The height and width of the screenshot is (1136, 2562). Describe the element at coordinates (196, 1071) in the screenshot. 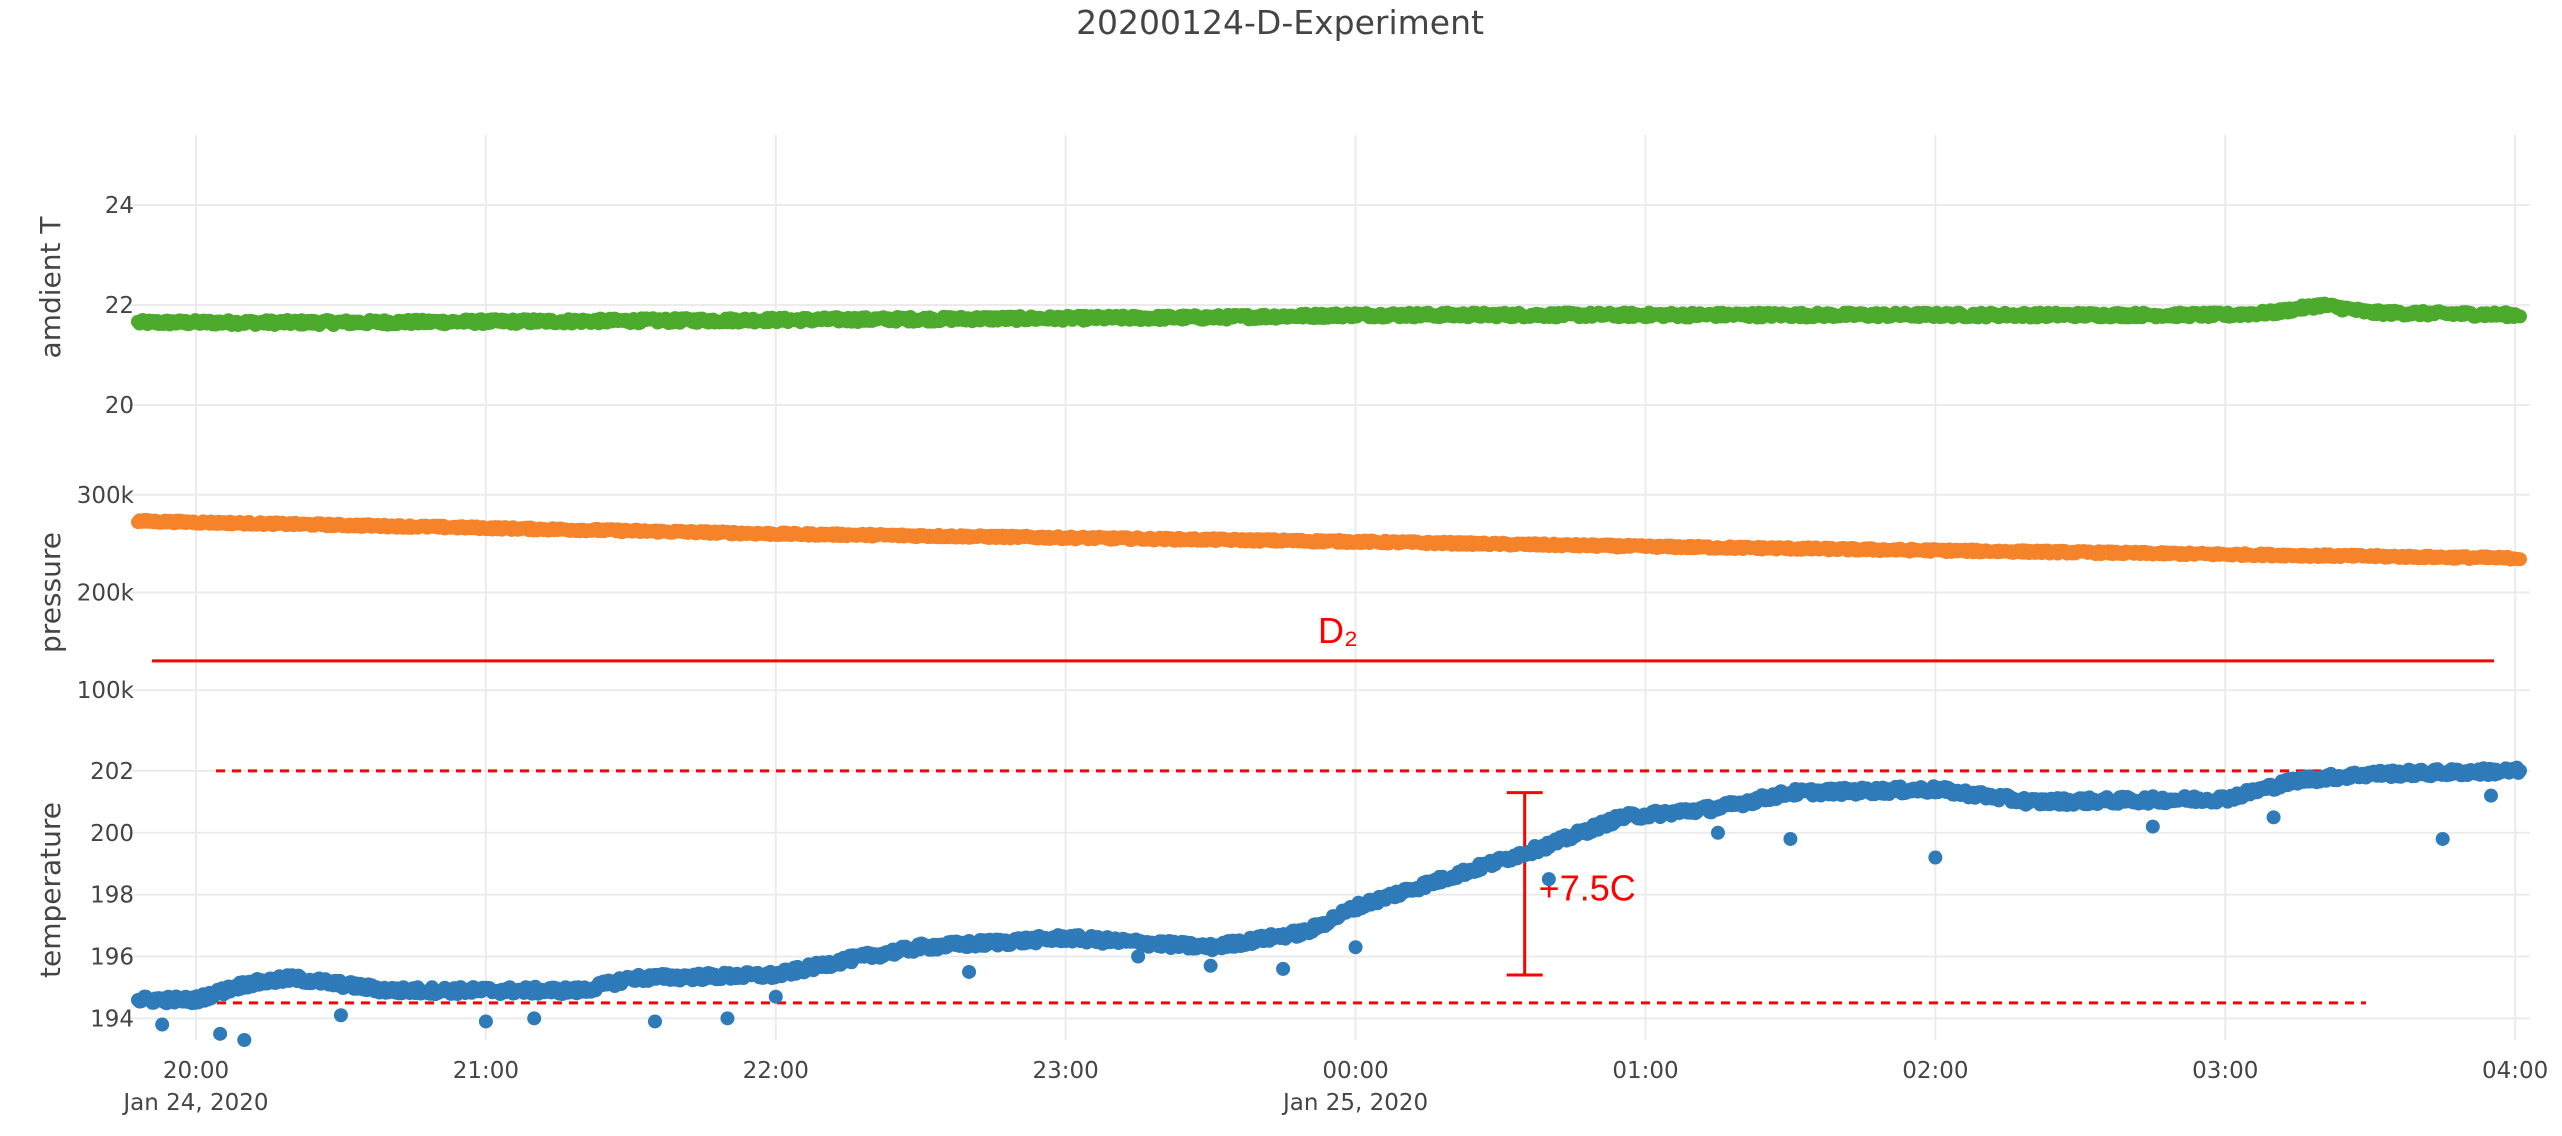

I see `x-tick-label: 20:00` at that location.